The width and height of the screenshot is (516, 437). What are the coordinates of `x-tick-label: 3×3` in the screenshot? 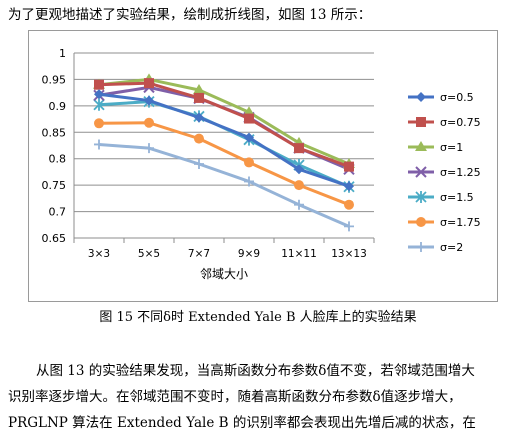 It's located at (99, 254).